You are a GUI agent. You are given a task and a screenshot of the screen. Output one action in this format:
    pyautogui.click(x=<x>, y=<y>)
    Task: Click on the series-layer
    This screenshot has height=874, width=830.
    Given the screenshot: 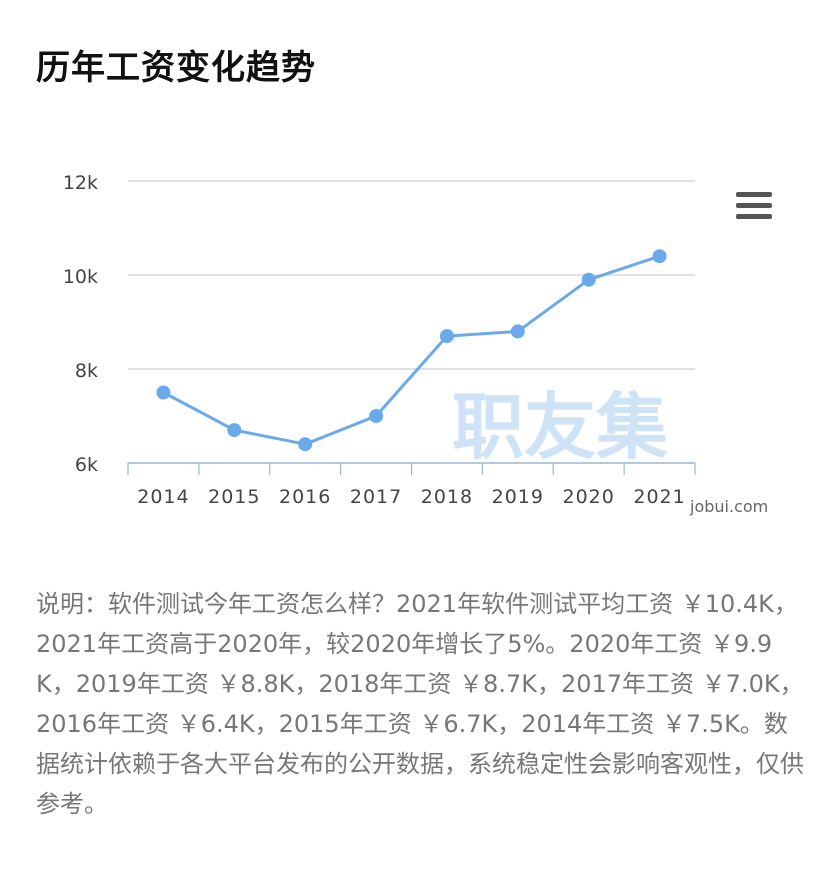 What is the action you would take?
    pyautogui.click(x=411, y=350)
    